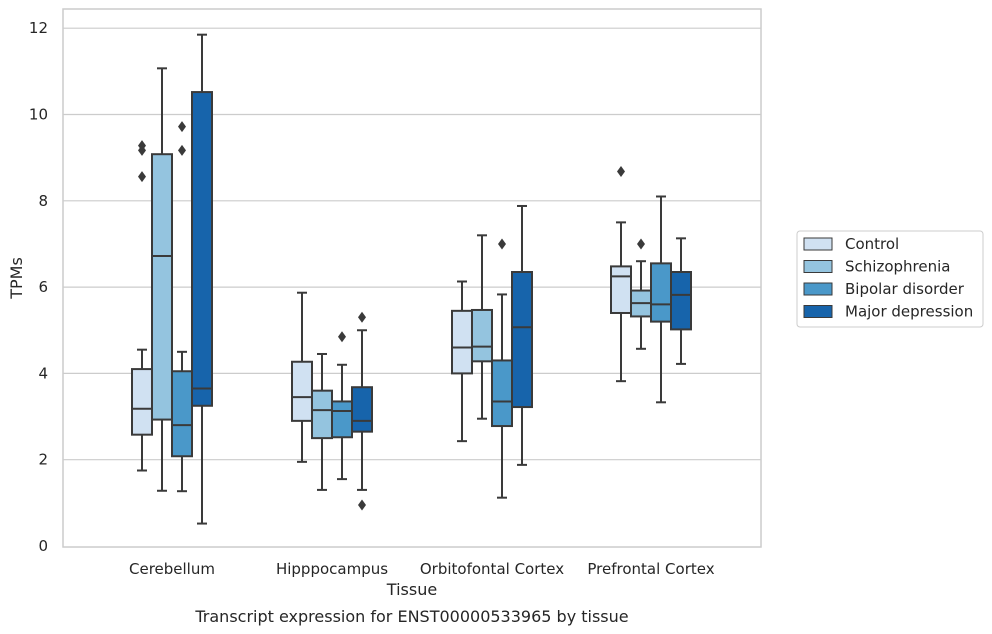  I want to click on legend-label: Major depression, so click(909, 312).